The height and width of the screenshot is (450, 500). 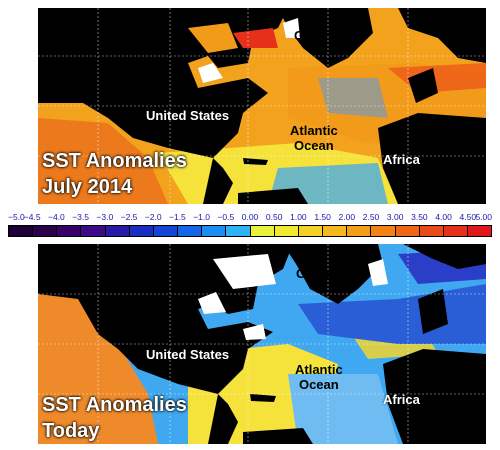 I want to click on colorbar-tick-label: −4.0, so click(x=56, y=217).